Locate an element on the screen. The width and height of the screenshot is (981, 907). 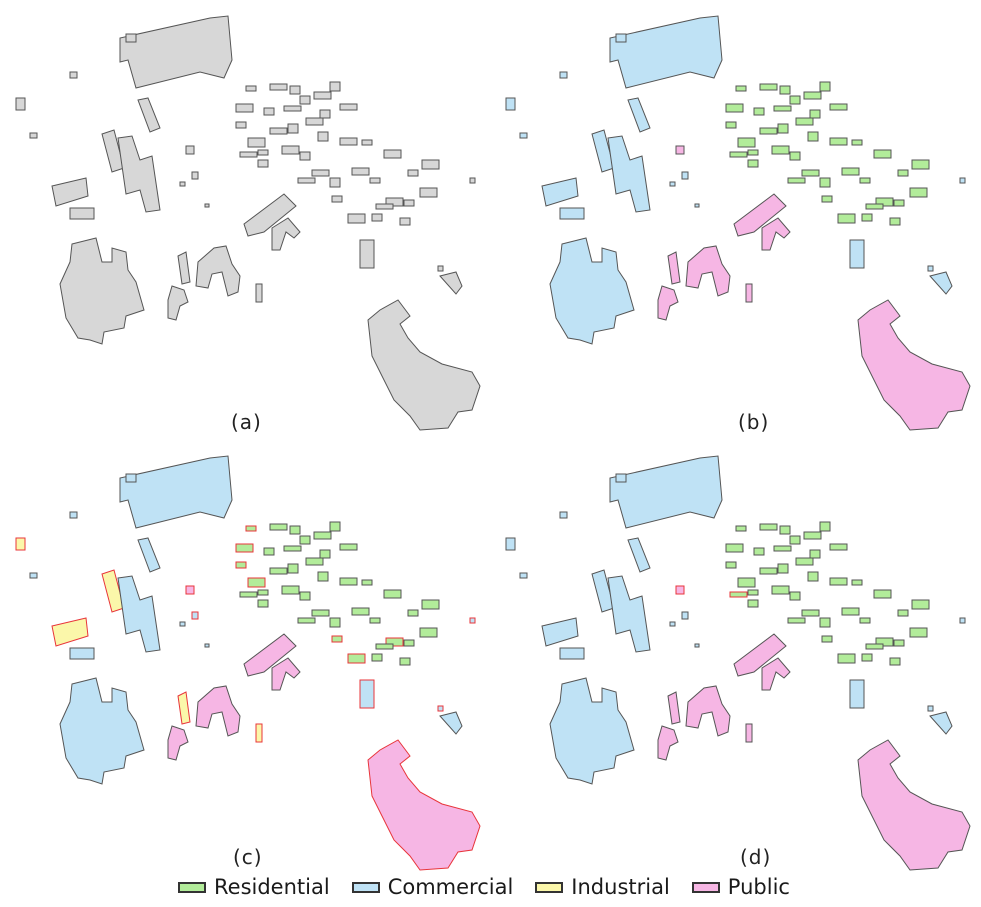
panel-caption-b: (b) is located at coordinates (754, 422).